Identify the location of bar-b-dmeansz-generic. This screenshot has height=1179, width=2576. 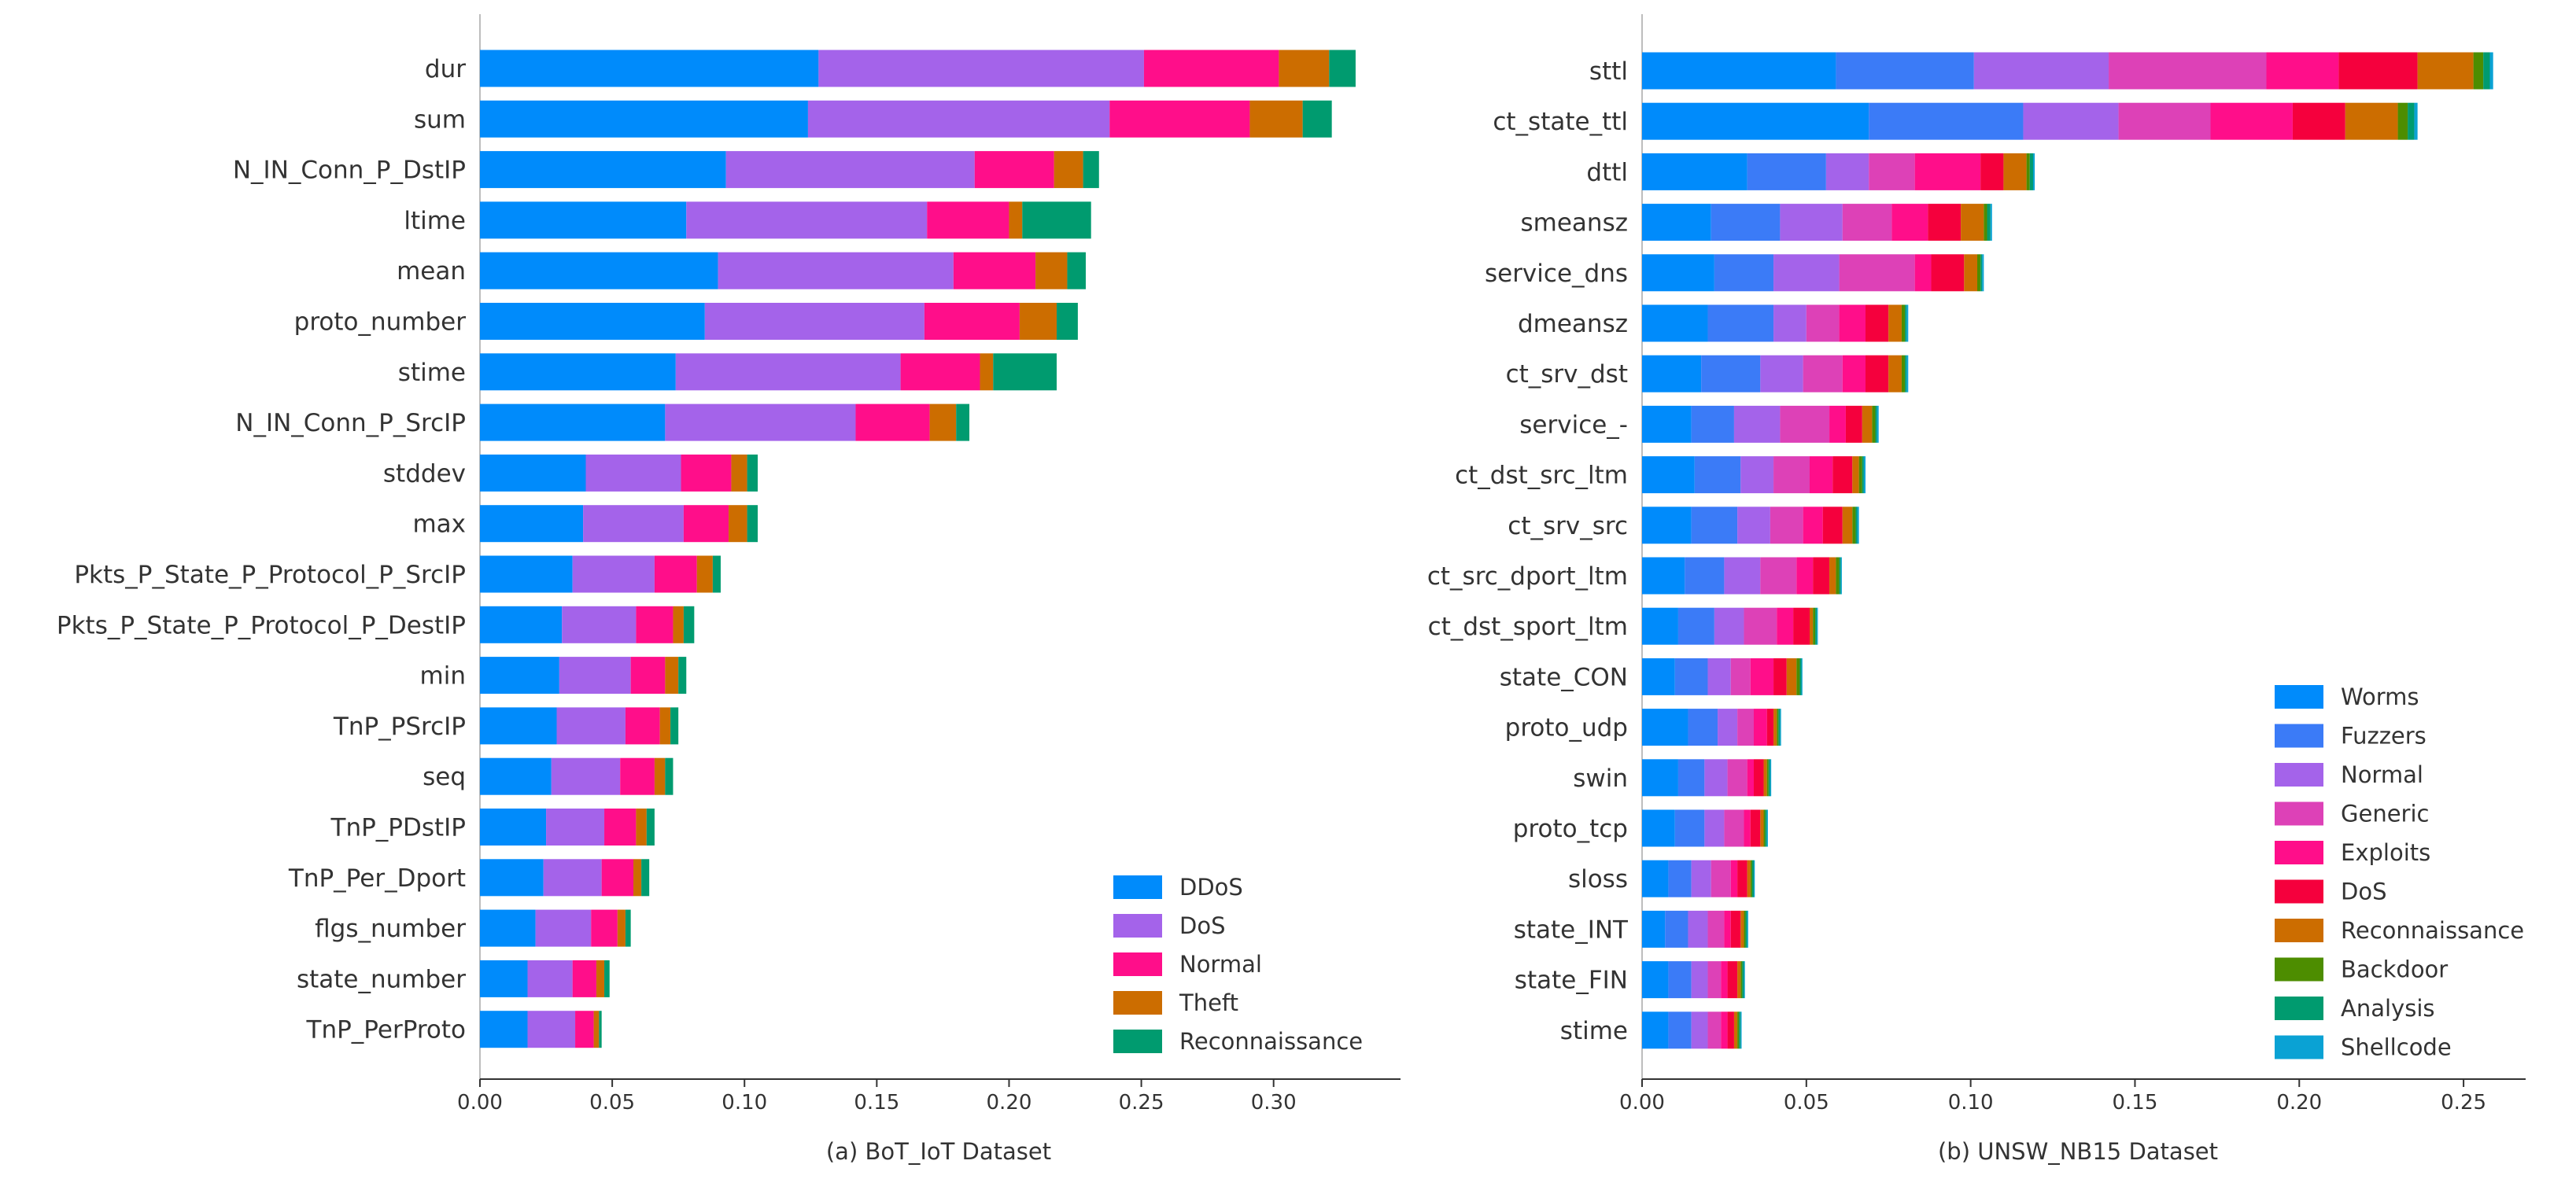
(1823, 323).